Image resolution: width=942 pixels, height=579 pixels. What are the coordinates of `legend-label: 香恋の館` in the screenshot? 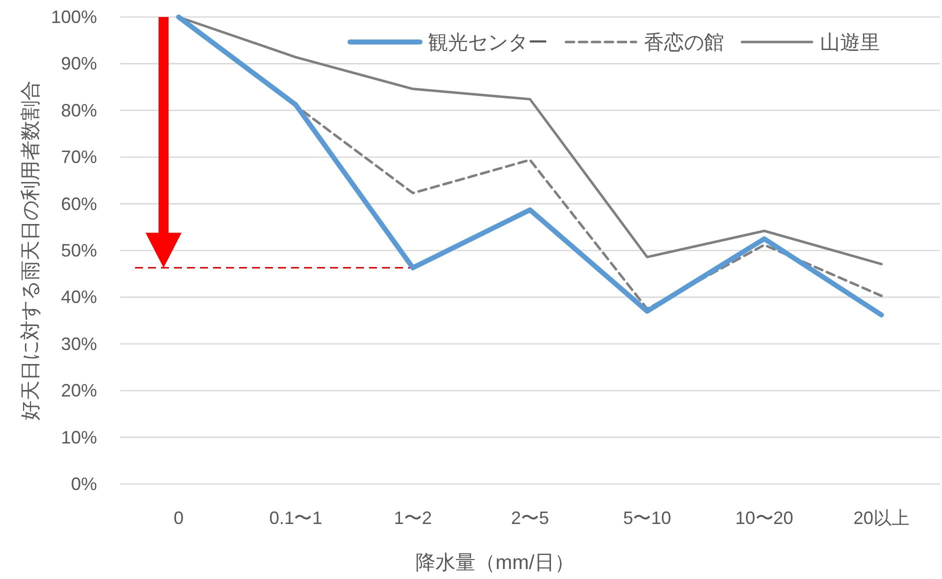 It's located at (684, 42).